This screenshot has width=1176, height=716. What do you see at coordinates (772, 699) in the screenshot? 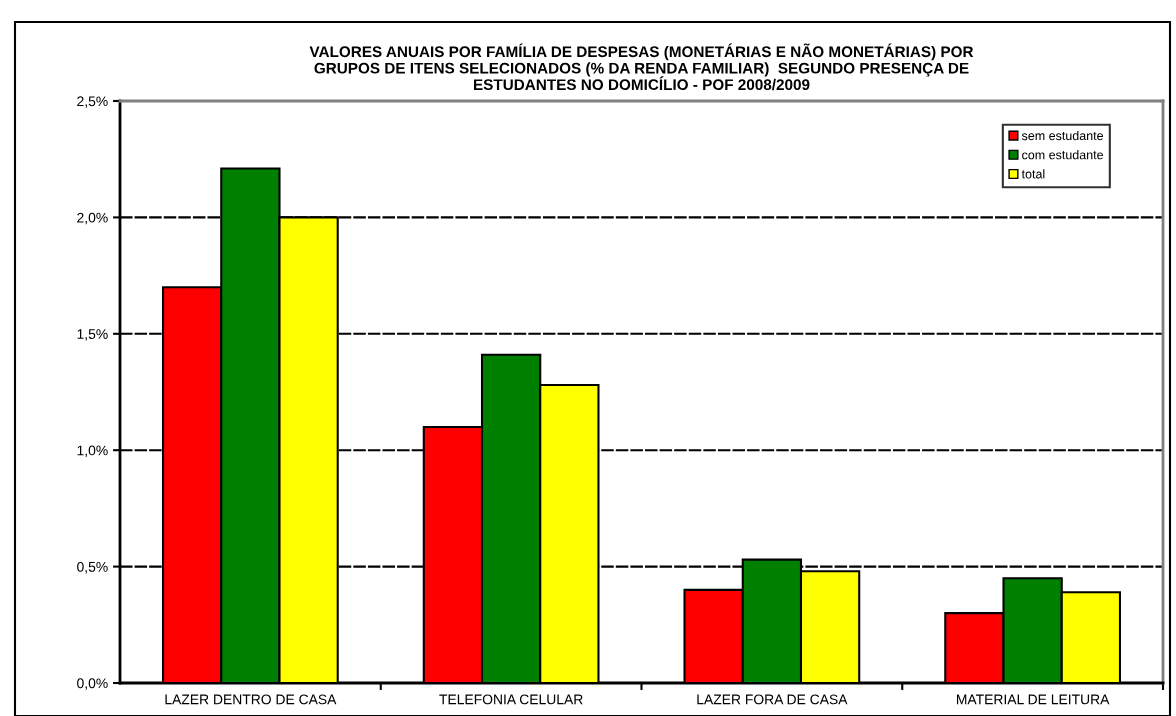
I see `x-tick-label: LAZER FORA DE CASA` at bounding box center [772, 699].